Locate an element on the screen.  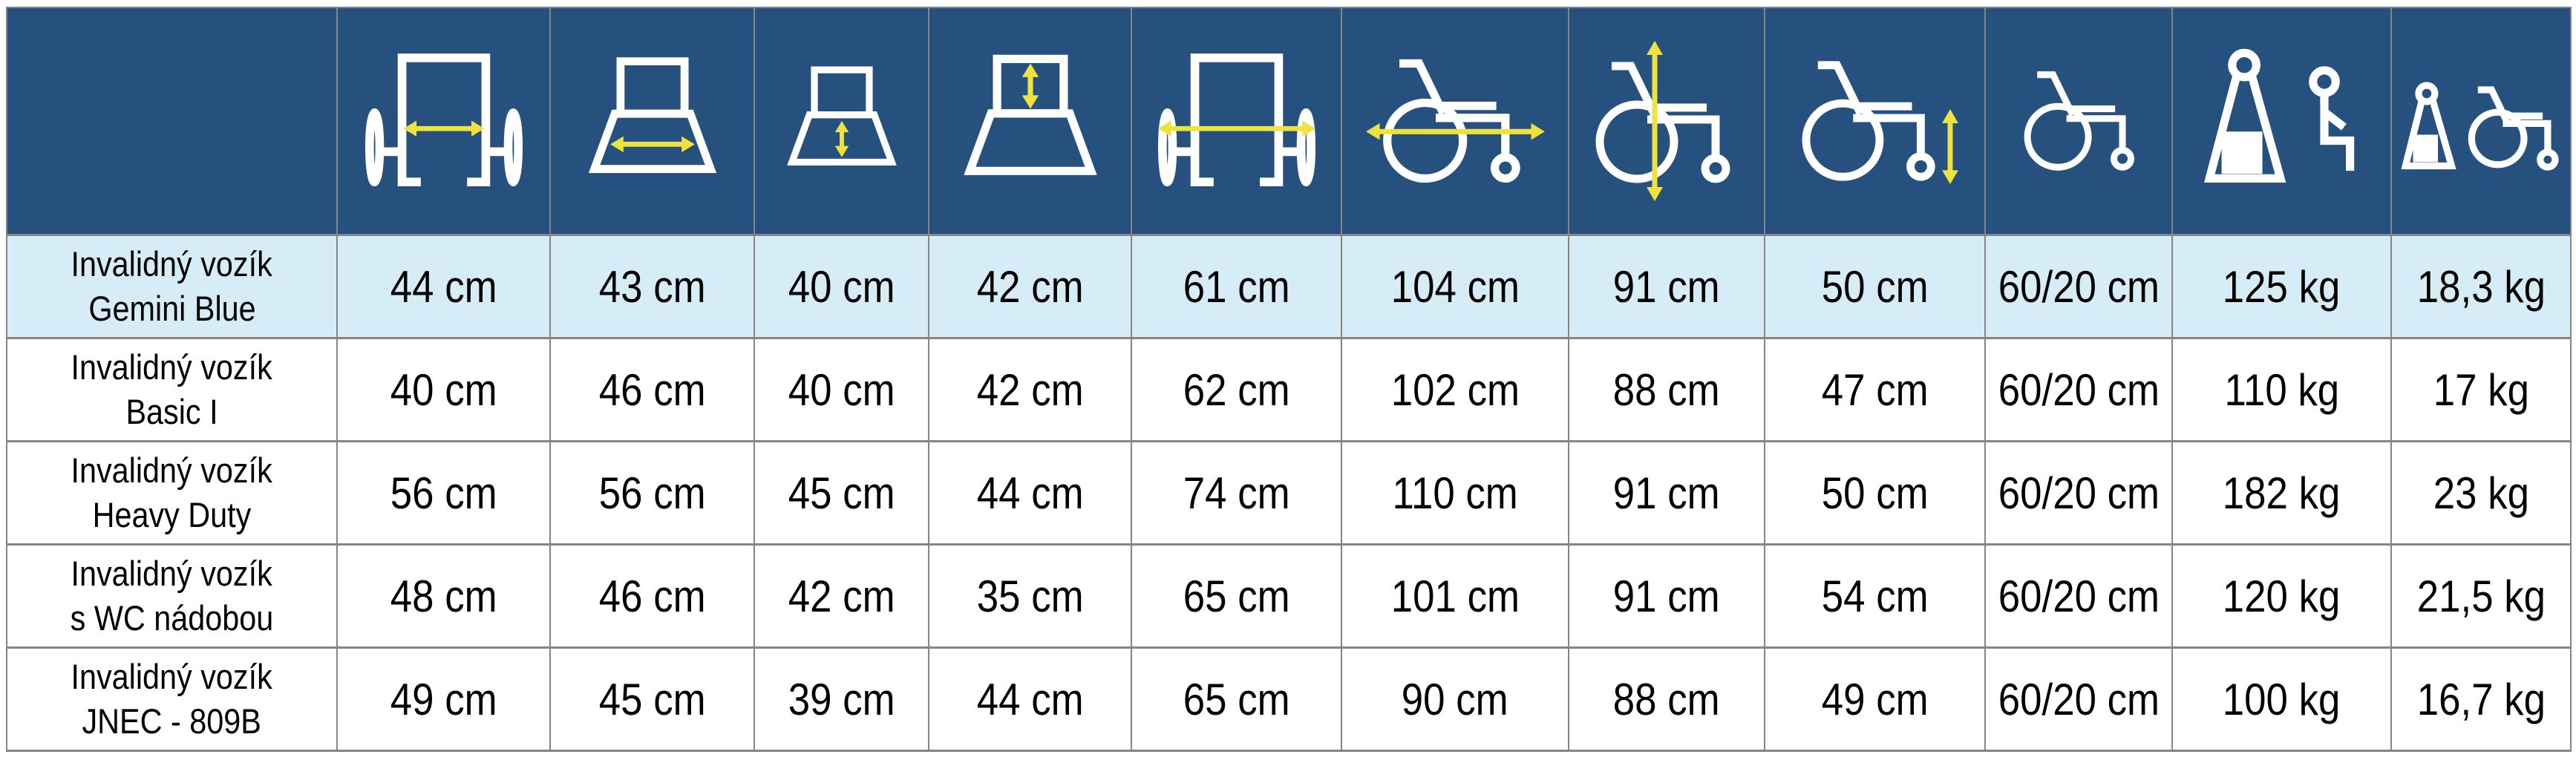
value-text: 48 cm is located at coordinates (444, 596).